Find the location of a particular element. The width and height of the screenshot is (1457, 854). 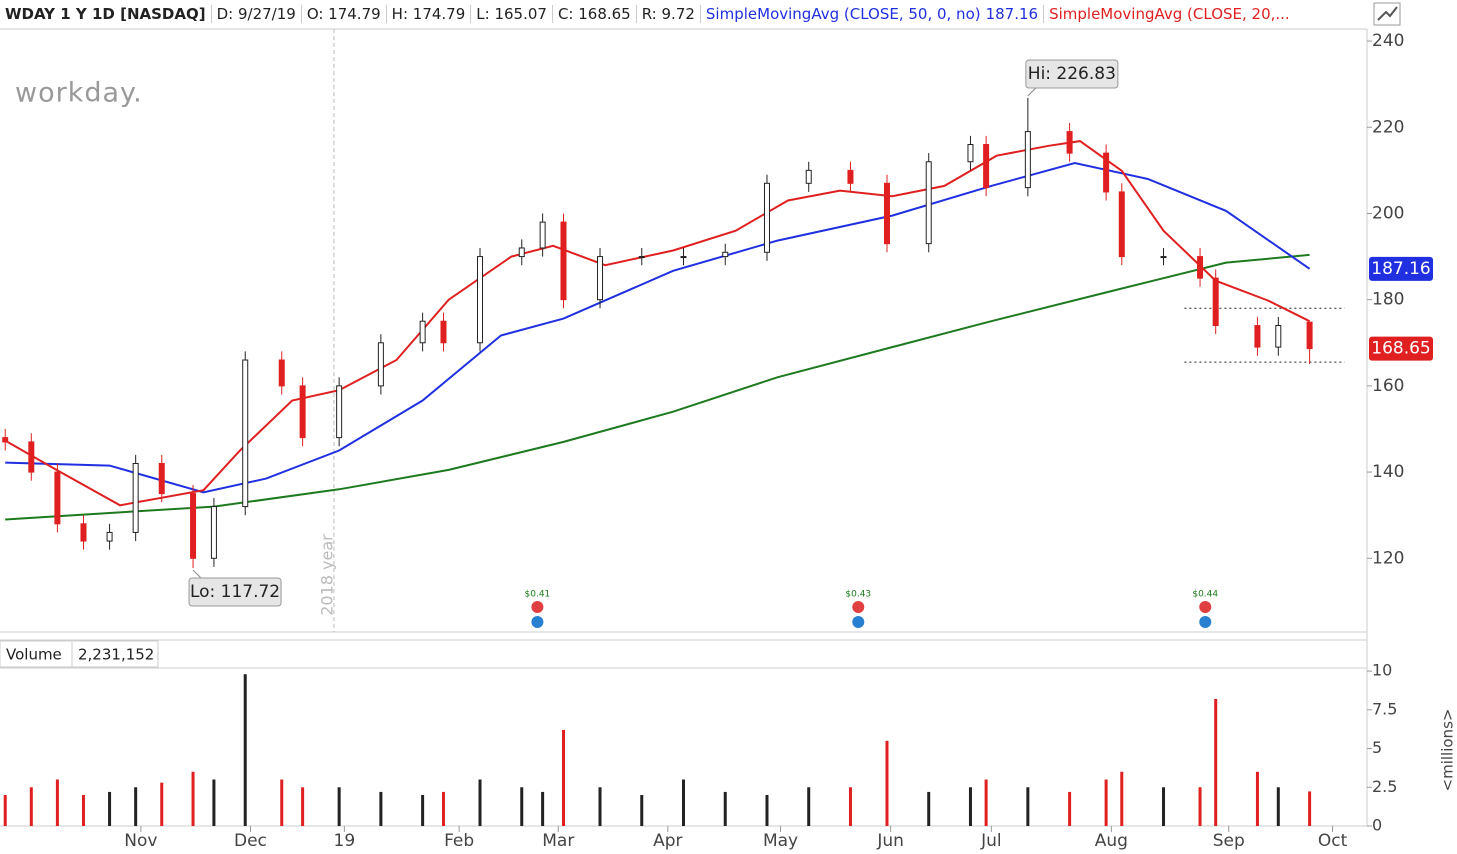

volume-header is located at coordinates (79, 654).